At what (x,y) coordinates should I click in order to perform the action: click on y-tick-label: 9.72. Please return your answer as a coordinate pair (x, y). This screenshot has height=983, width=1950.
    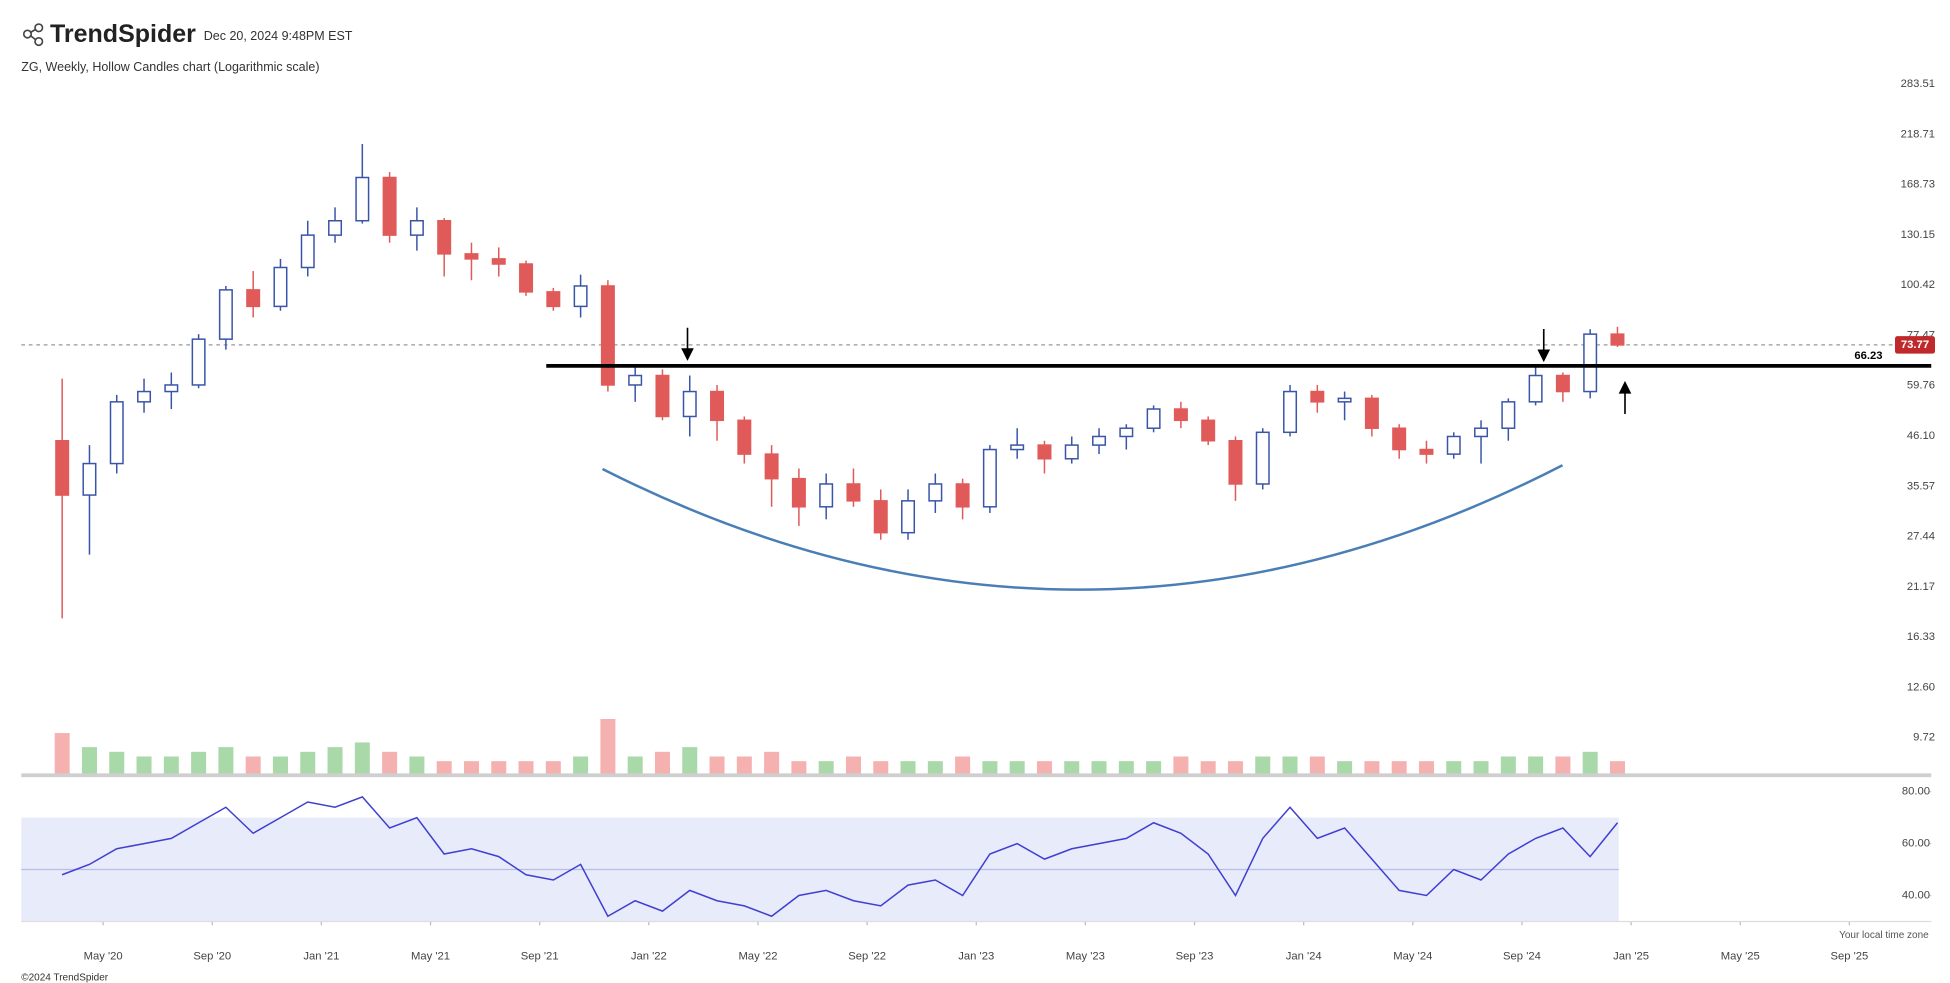
    Looking at the image, I should click on (1924, 738).